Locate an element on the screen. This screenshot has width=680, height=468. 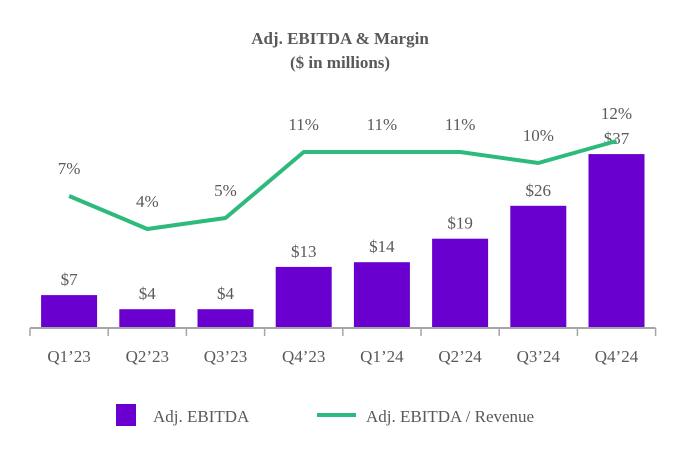
x-tick-label: Q4’23 is located at coordinates (303, 356).